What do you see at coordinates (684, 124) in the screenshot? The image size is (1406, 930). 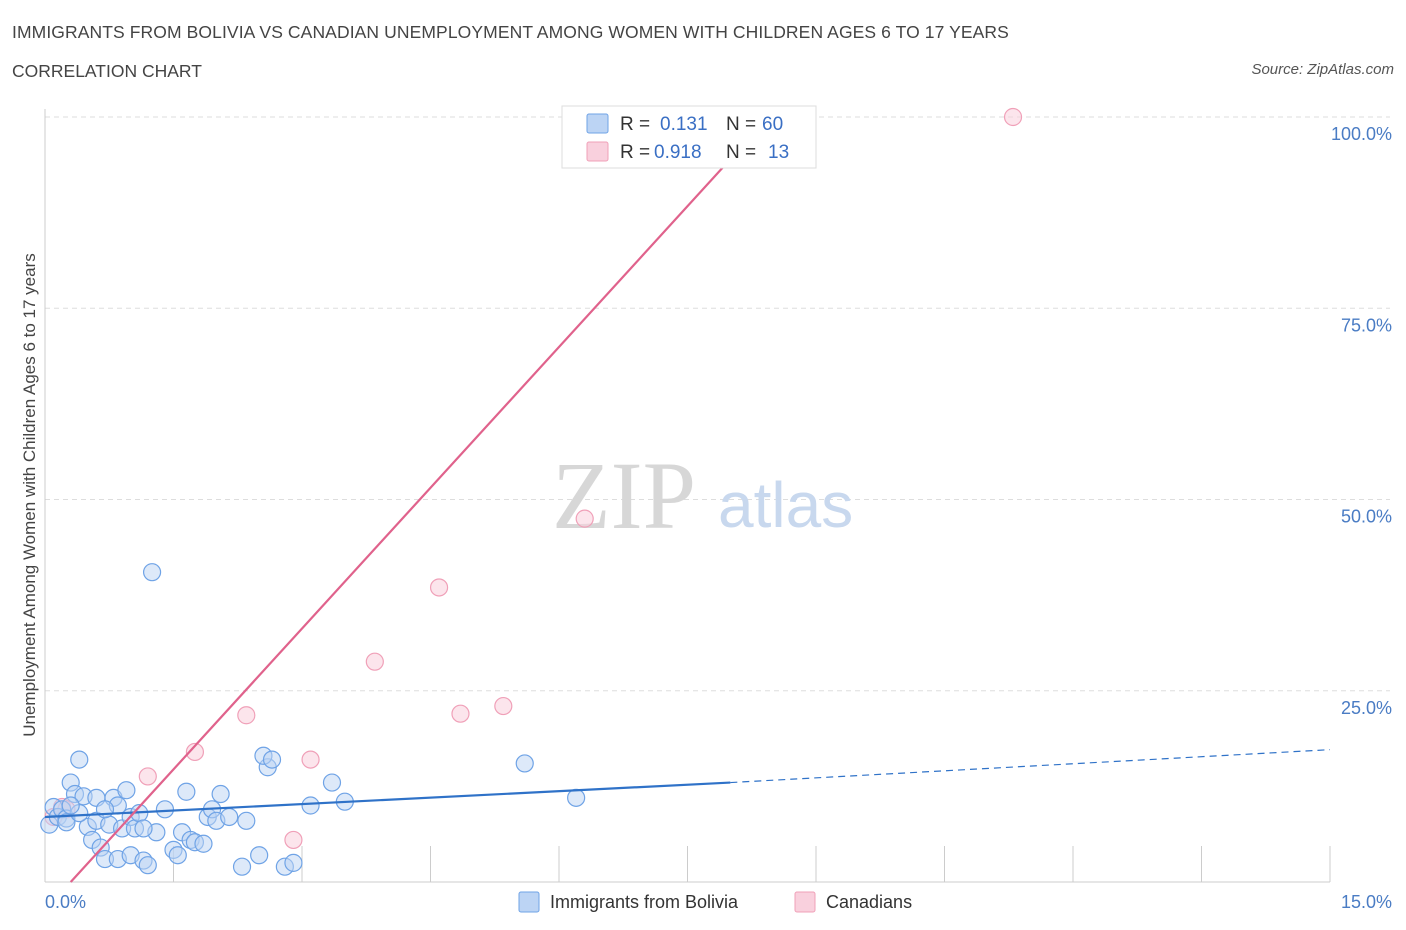 I see `legend-r-value-1: 0.131` at bounding box center [684, 124].